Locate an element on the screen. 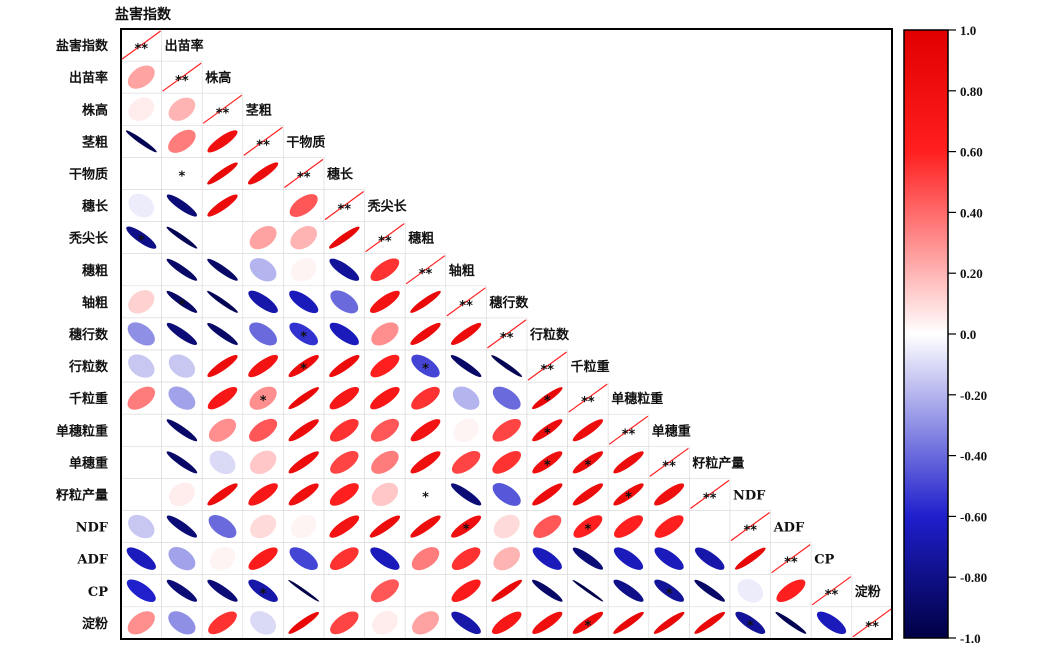 The height and width of the screenshot is (663, 1064). diagonal-variable-label: 千粒重 is located at coordinates (590, 367).